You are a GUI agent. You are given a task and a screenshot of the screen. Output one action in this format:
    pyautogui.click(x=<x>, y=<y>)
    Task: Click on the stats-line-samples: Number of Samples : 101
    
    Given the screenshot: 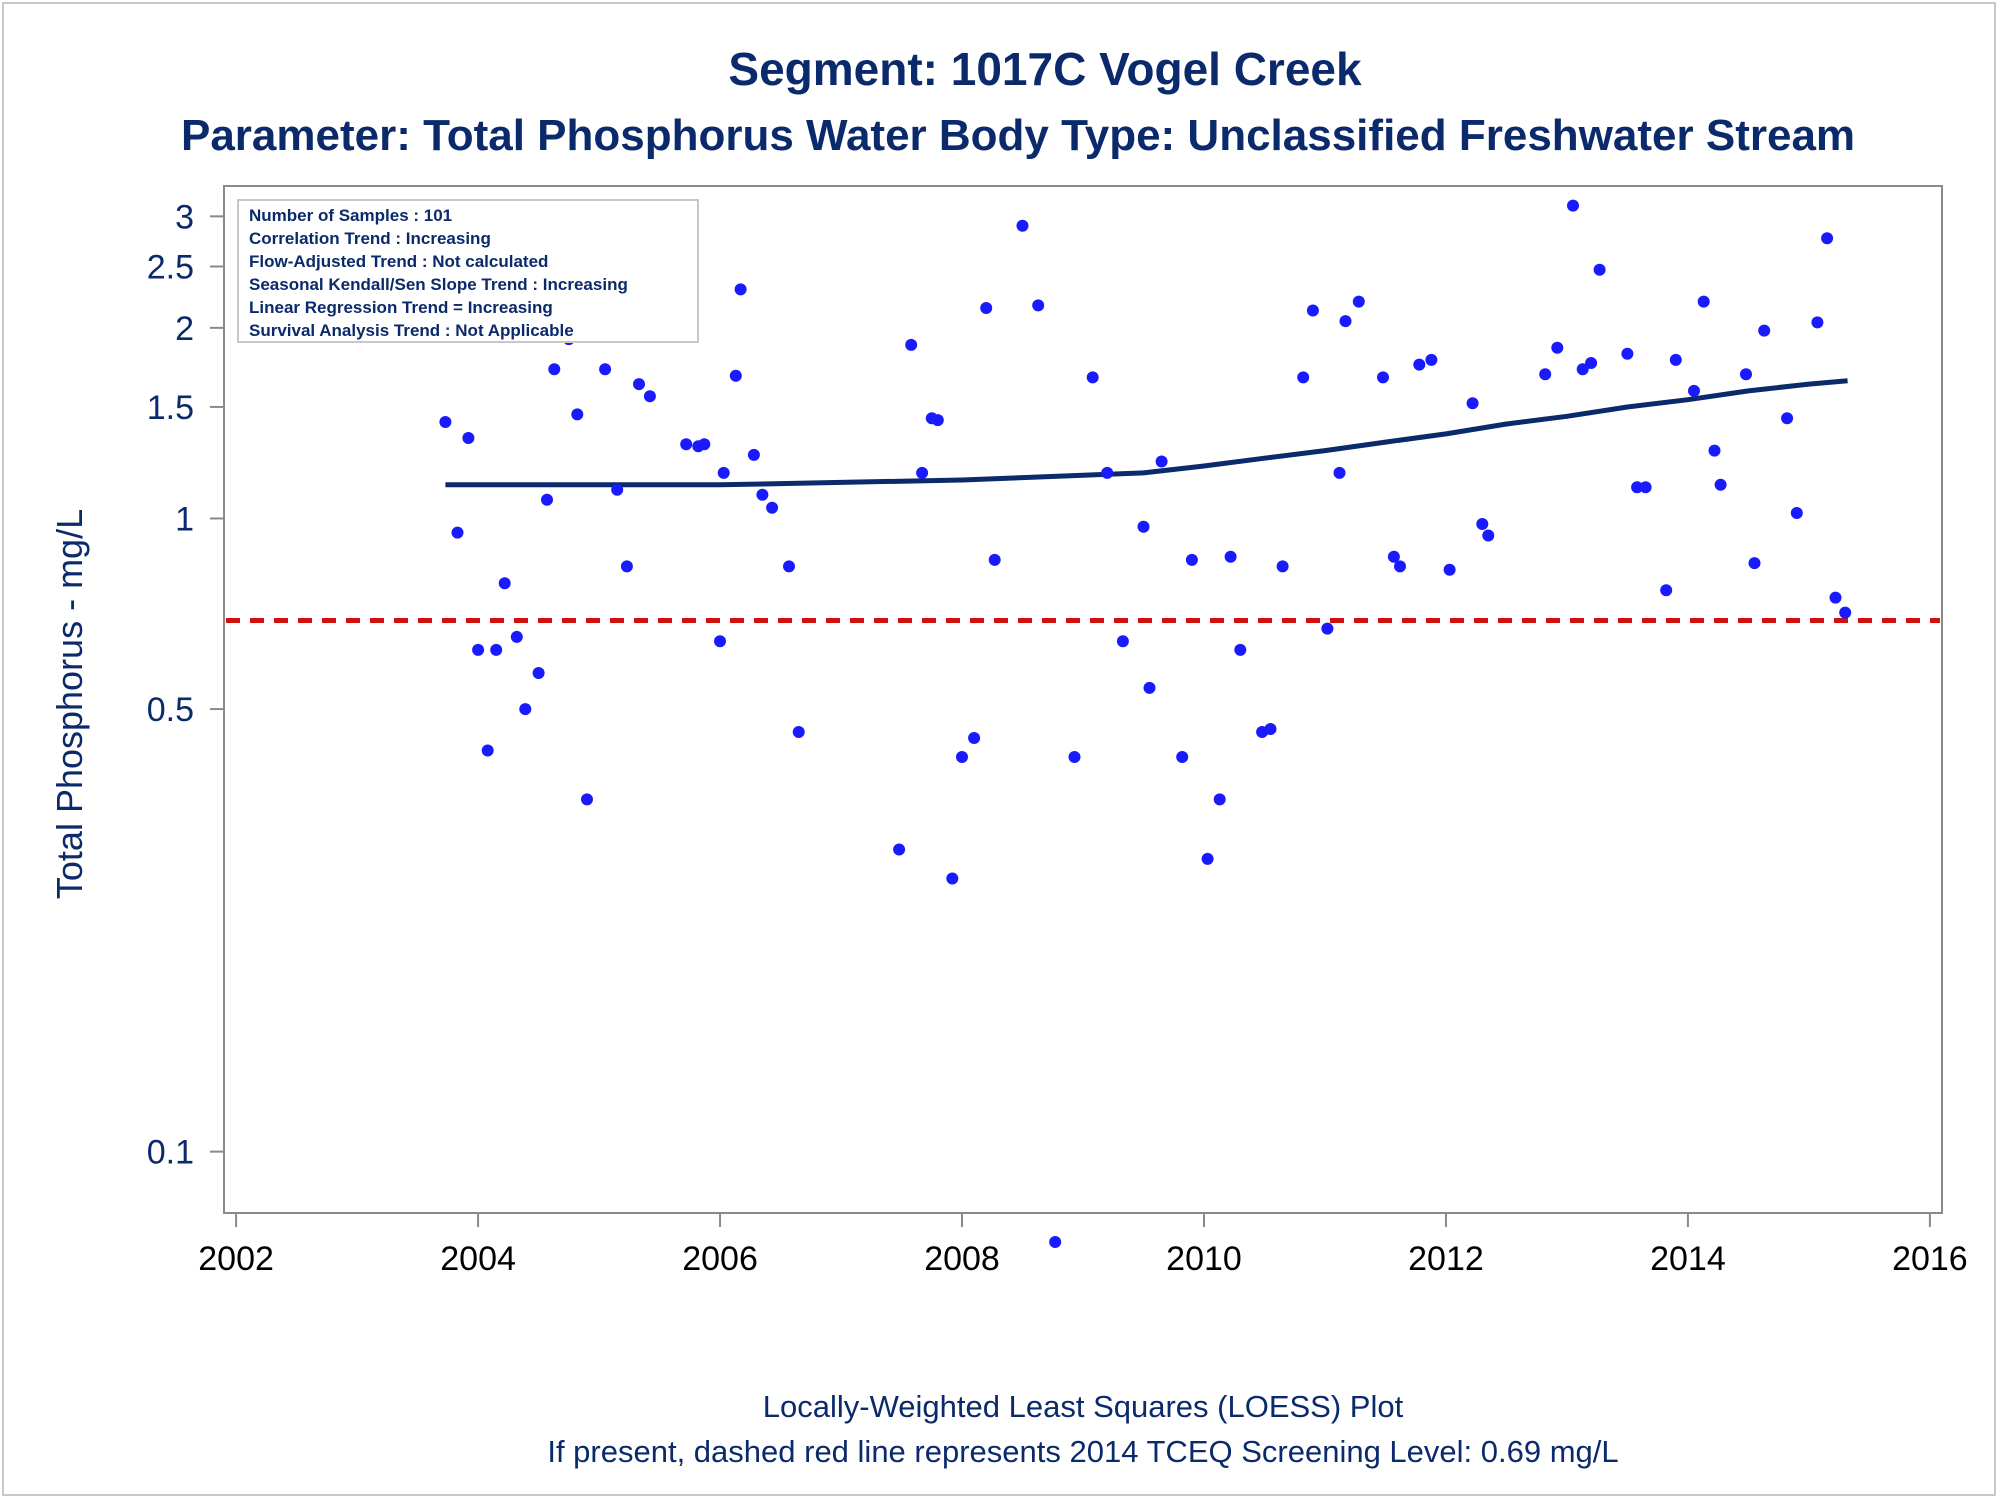 What is the action you would take?
    pyautogui.click(x=350, y=215)
    